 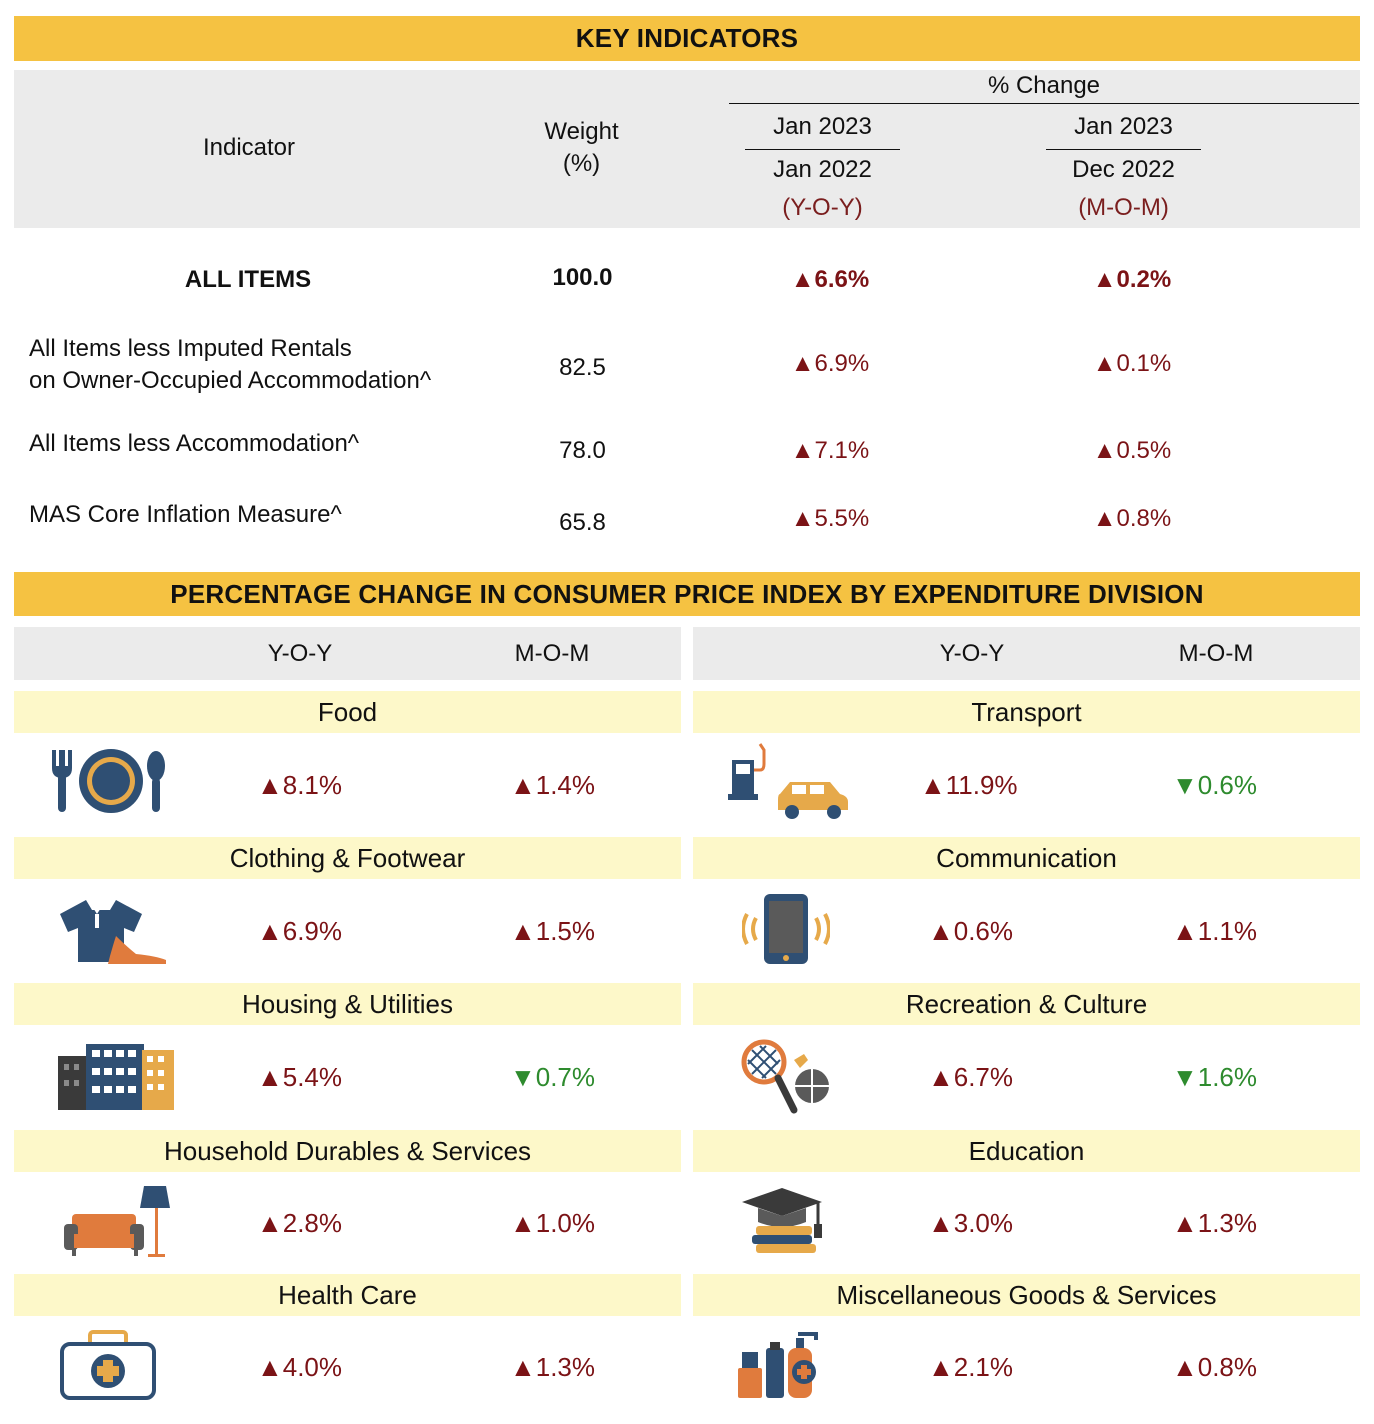 What do you see at coordinates (970, 1077) in the screenshot?
I see `recreation-yoy: ▲6.7%` at bounding box center [970, 1077].